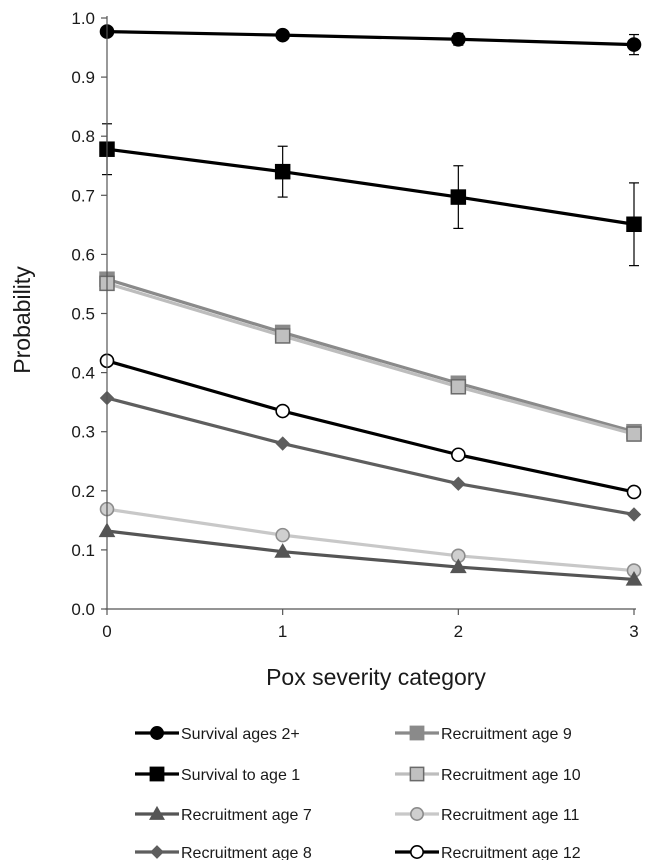 The width and height of the screenshot is (648, 860). Describe the element at coordinates (246, 815) in the screenshot. I see `legend-label: Recruitment age 7` at that location.